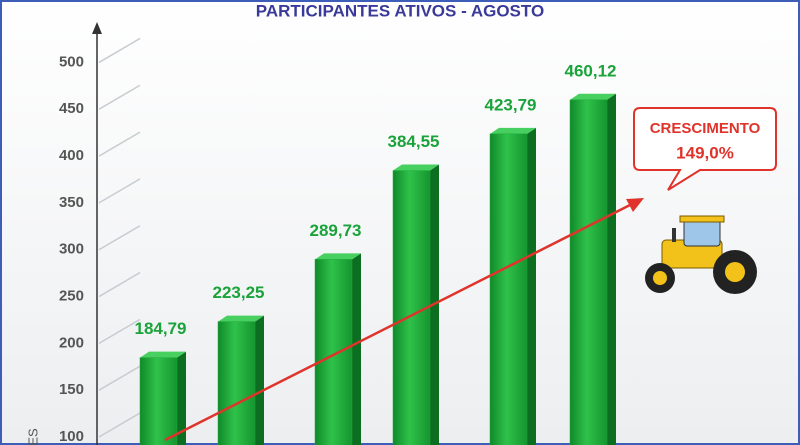 The image size is (800, 445). Describe the element at coordinates (71, 342) in the screenshot. I see `y-tick-label: 200` at that location.